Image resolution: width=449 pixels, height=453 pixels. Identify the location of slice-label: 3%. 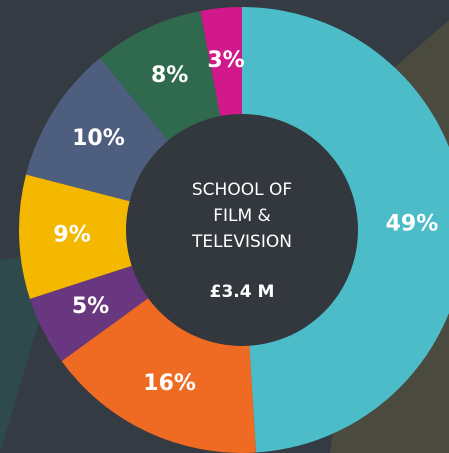
(225, 60).